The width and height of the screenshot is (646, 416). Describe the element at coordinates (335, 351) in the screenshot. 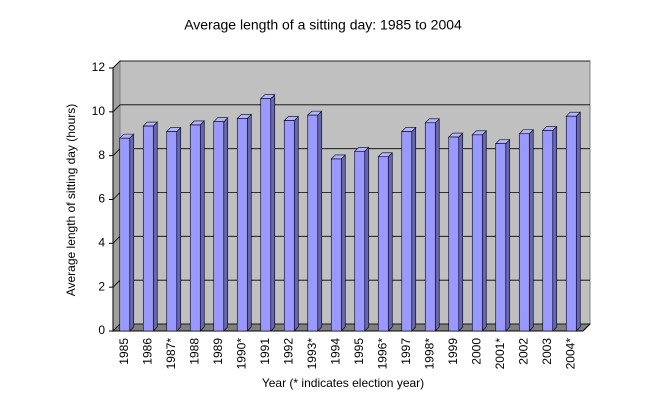

I see `x-tick-label: 1994` at that location.